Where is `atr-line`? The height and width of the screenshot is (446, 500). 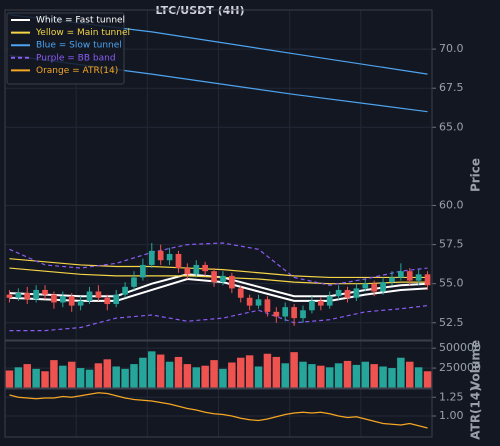 atr-line is located at coordinates (218, 410).